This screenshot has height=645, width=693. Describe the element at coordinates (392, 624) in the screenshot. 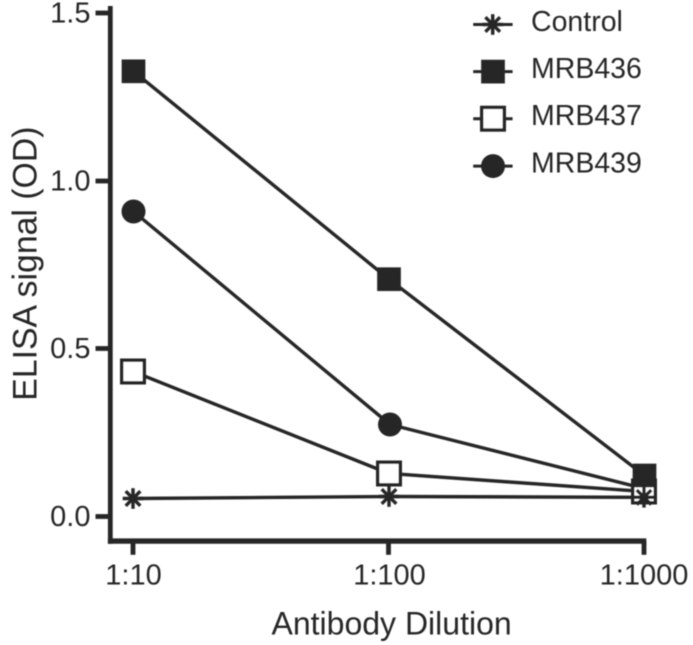

I see `svg-text: Antibody Dilution` at that location.